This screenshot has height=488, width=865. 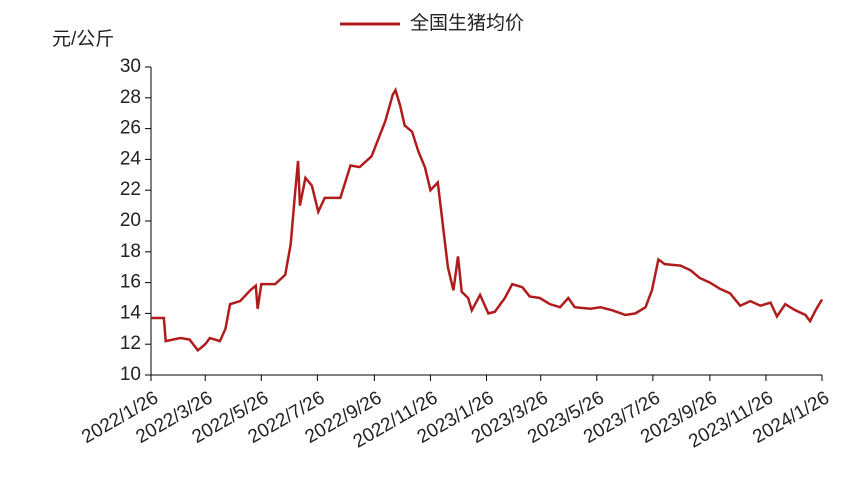 I want to click on y-tick-label: 14, so click(x=131, y=312).